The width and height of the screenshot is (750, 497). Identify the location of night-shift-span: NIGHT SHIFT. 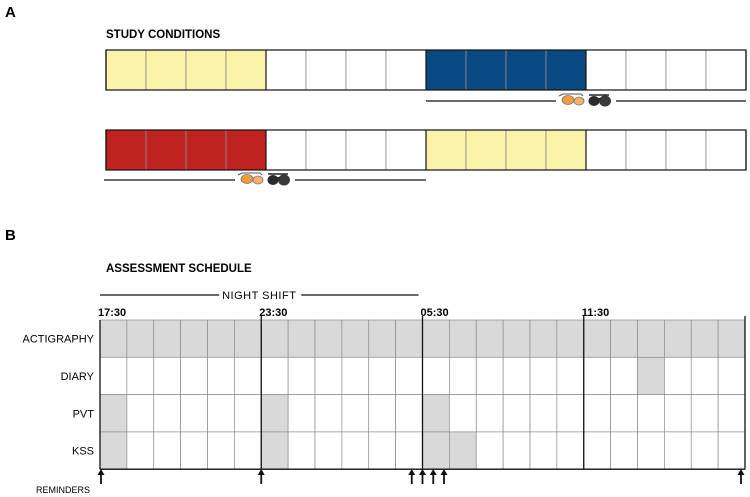
(259, 296).